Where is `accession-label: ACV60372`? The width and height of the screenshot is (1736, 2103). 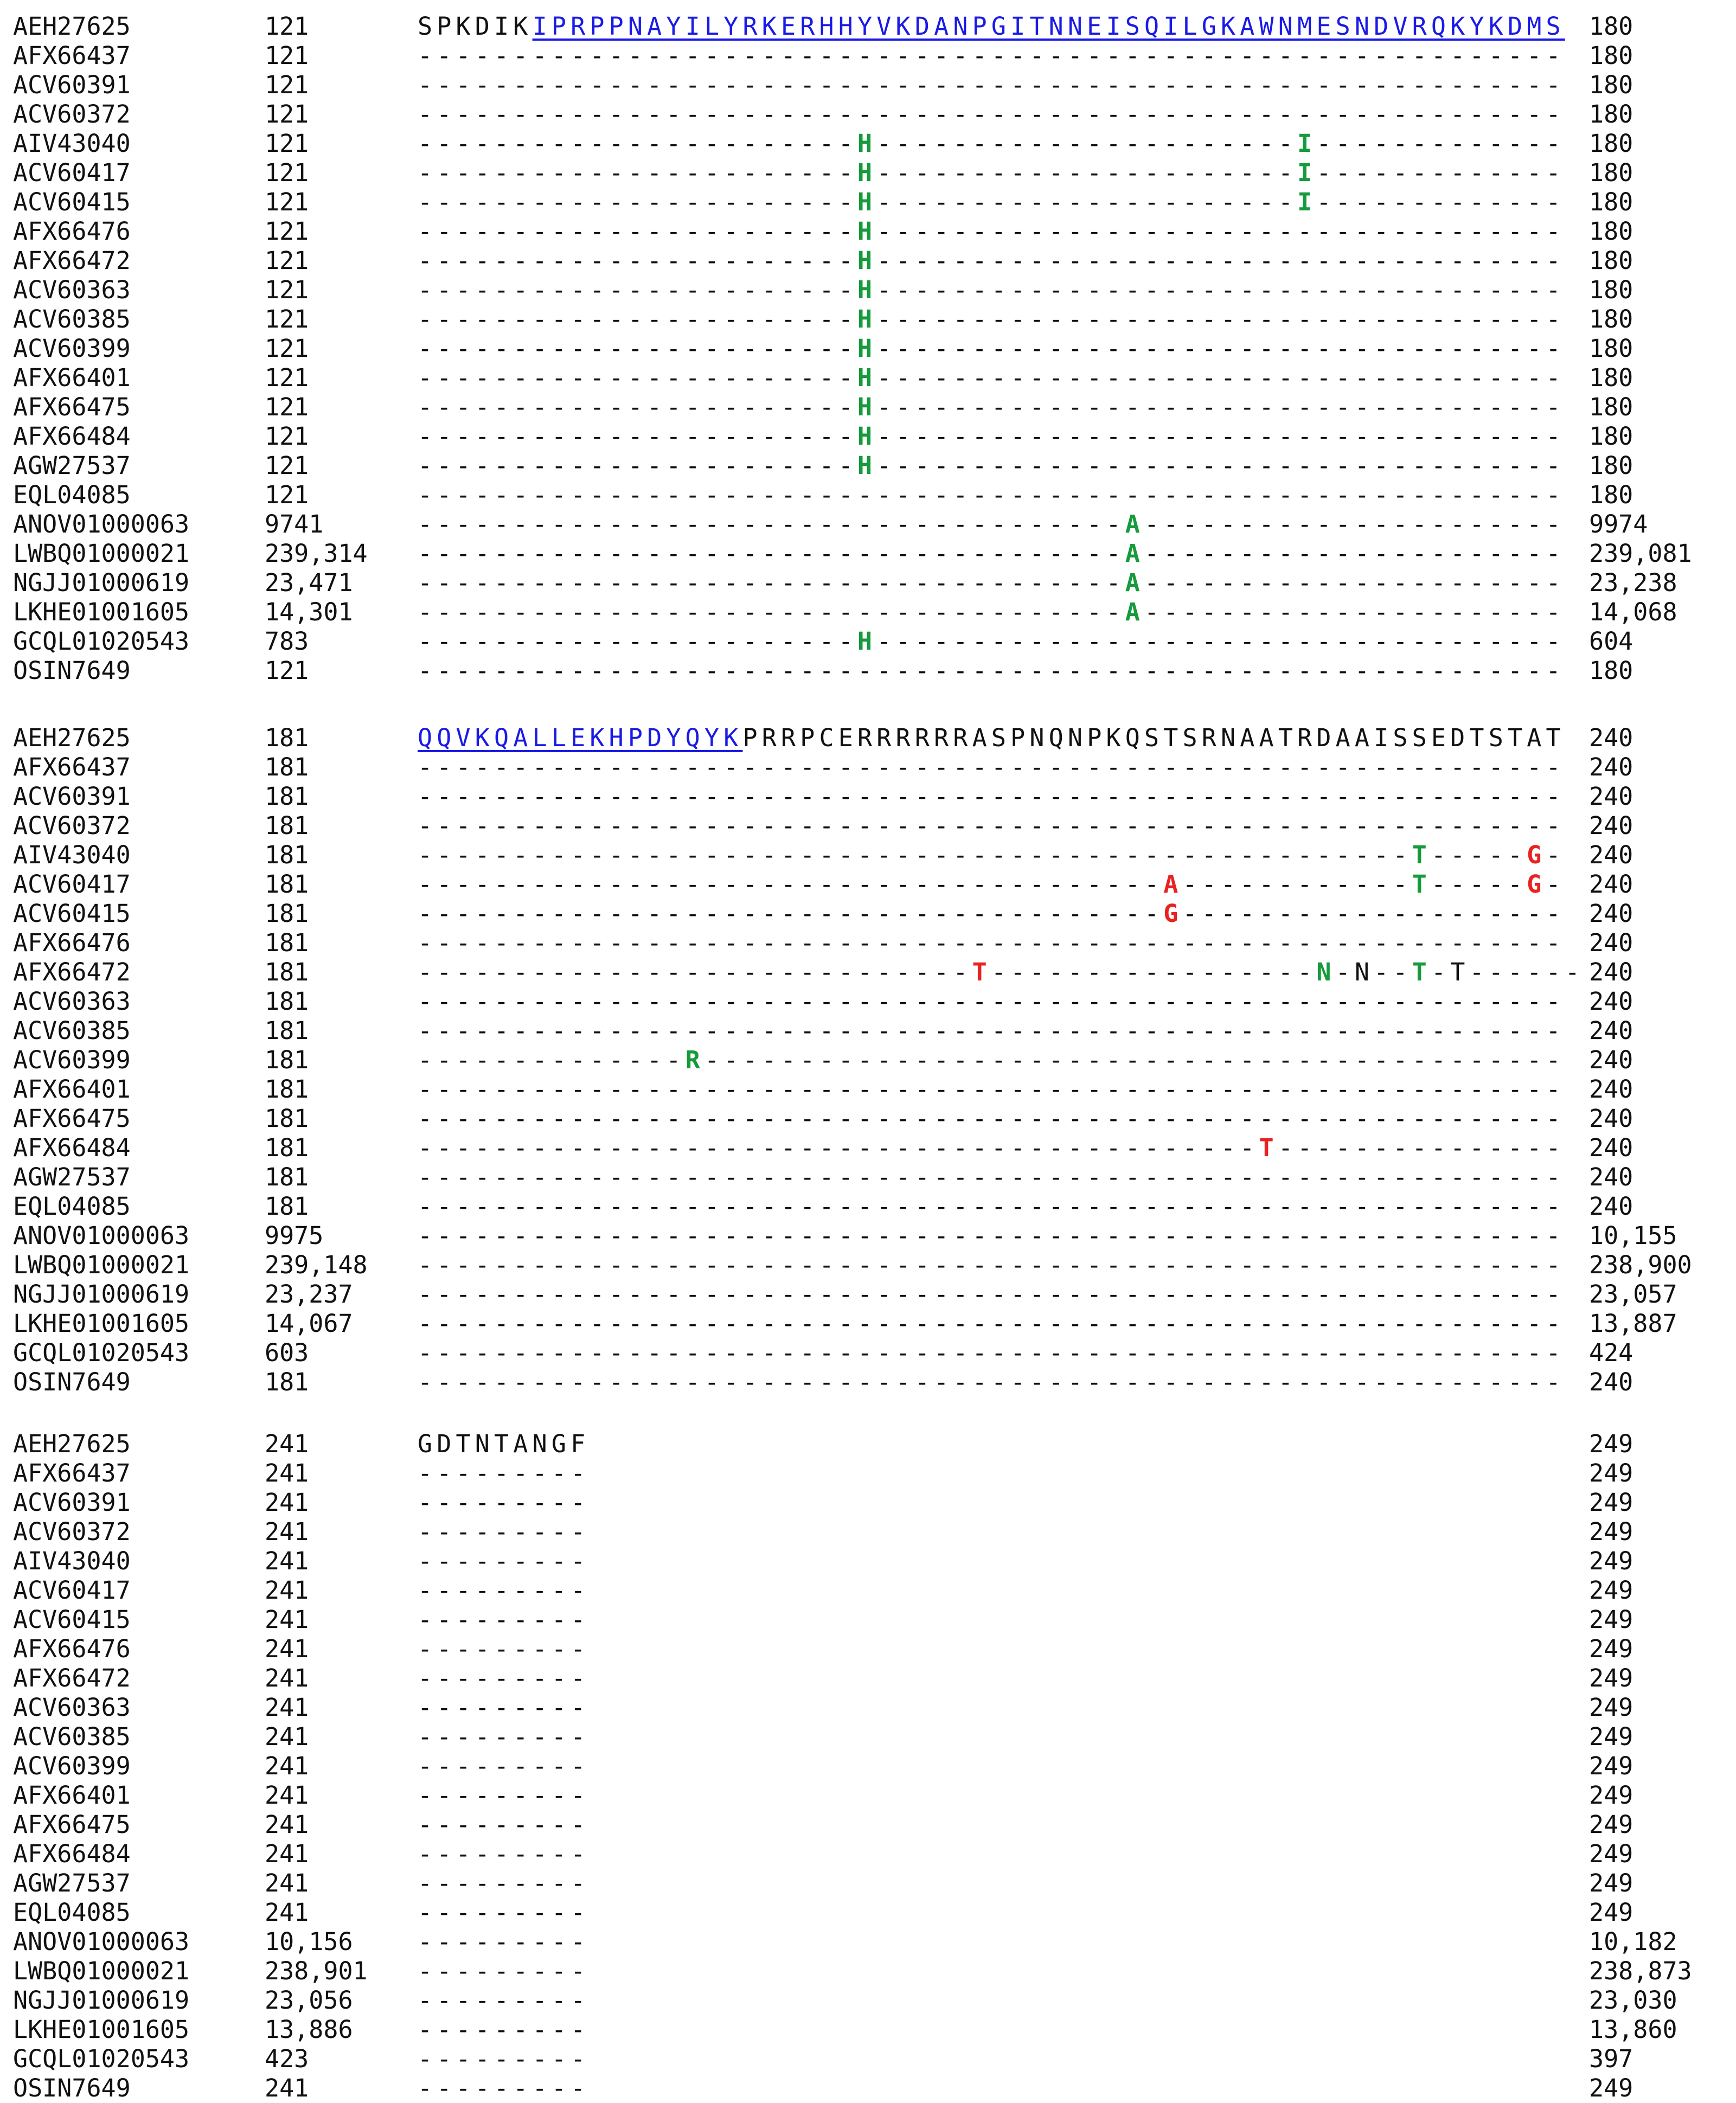
accession-label: ACV60372 is located at coordinates (72, 1531).